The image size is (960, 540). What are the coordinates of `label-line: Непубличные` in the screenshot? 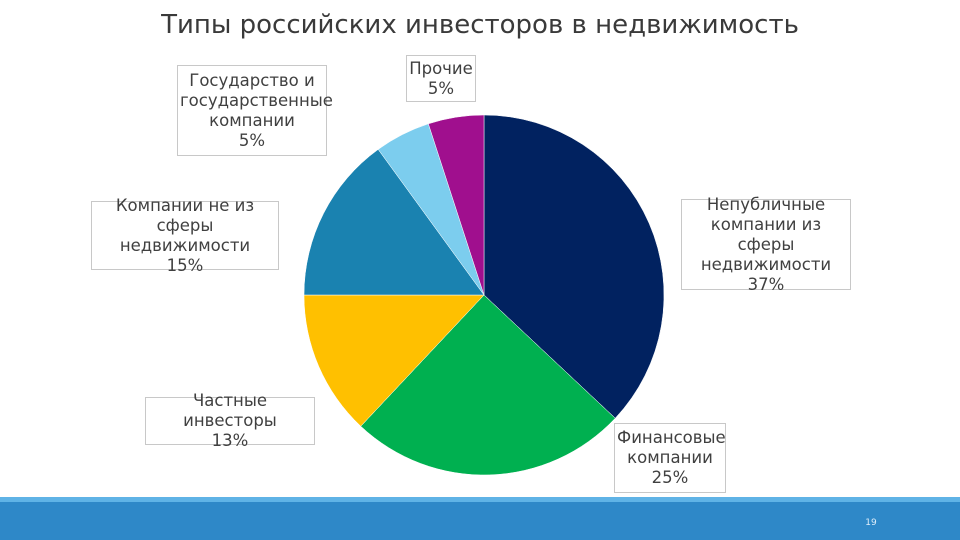 It's located at (766, 204).